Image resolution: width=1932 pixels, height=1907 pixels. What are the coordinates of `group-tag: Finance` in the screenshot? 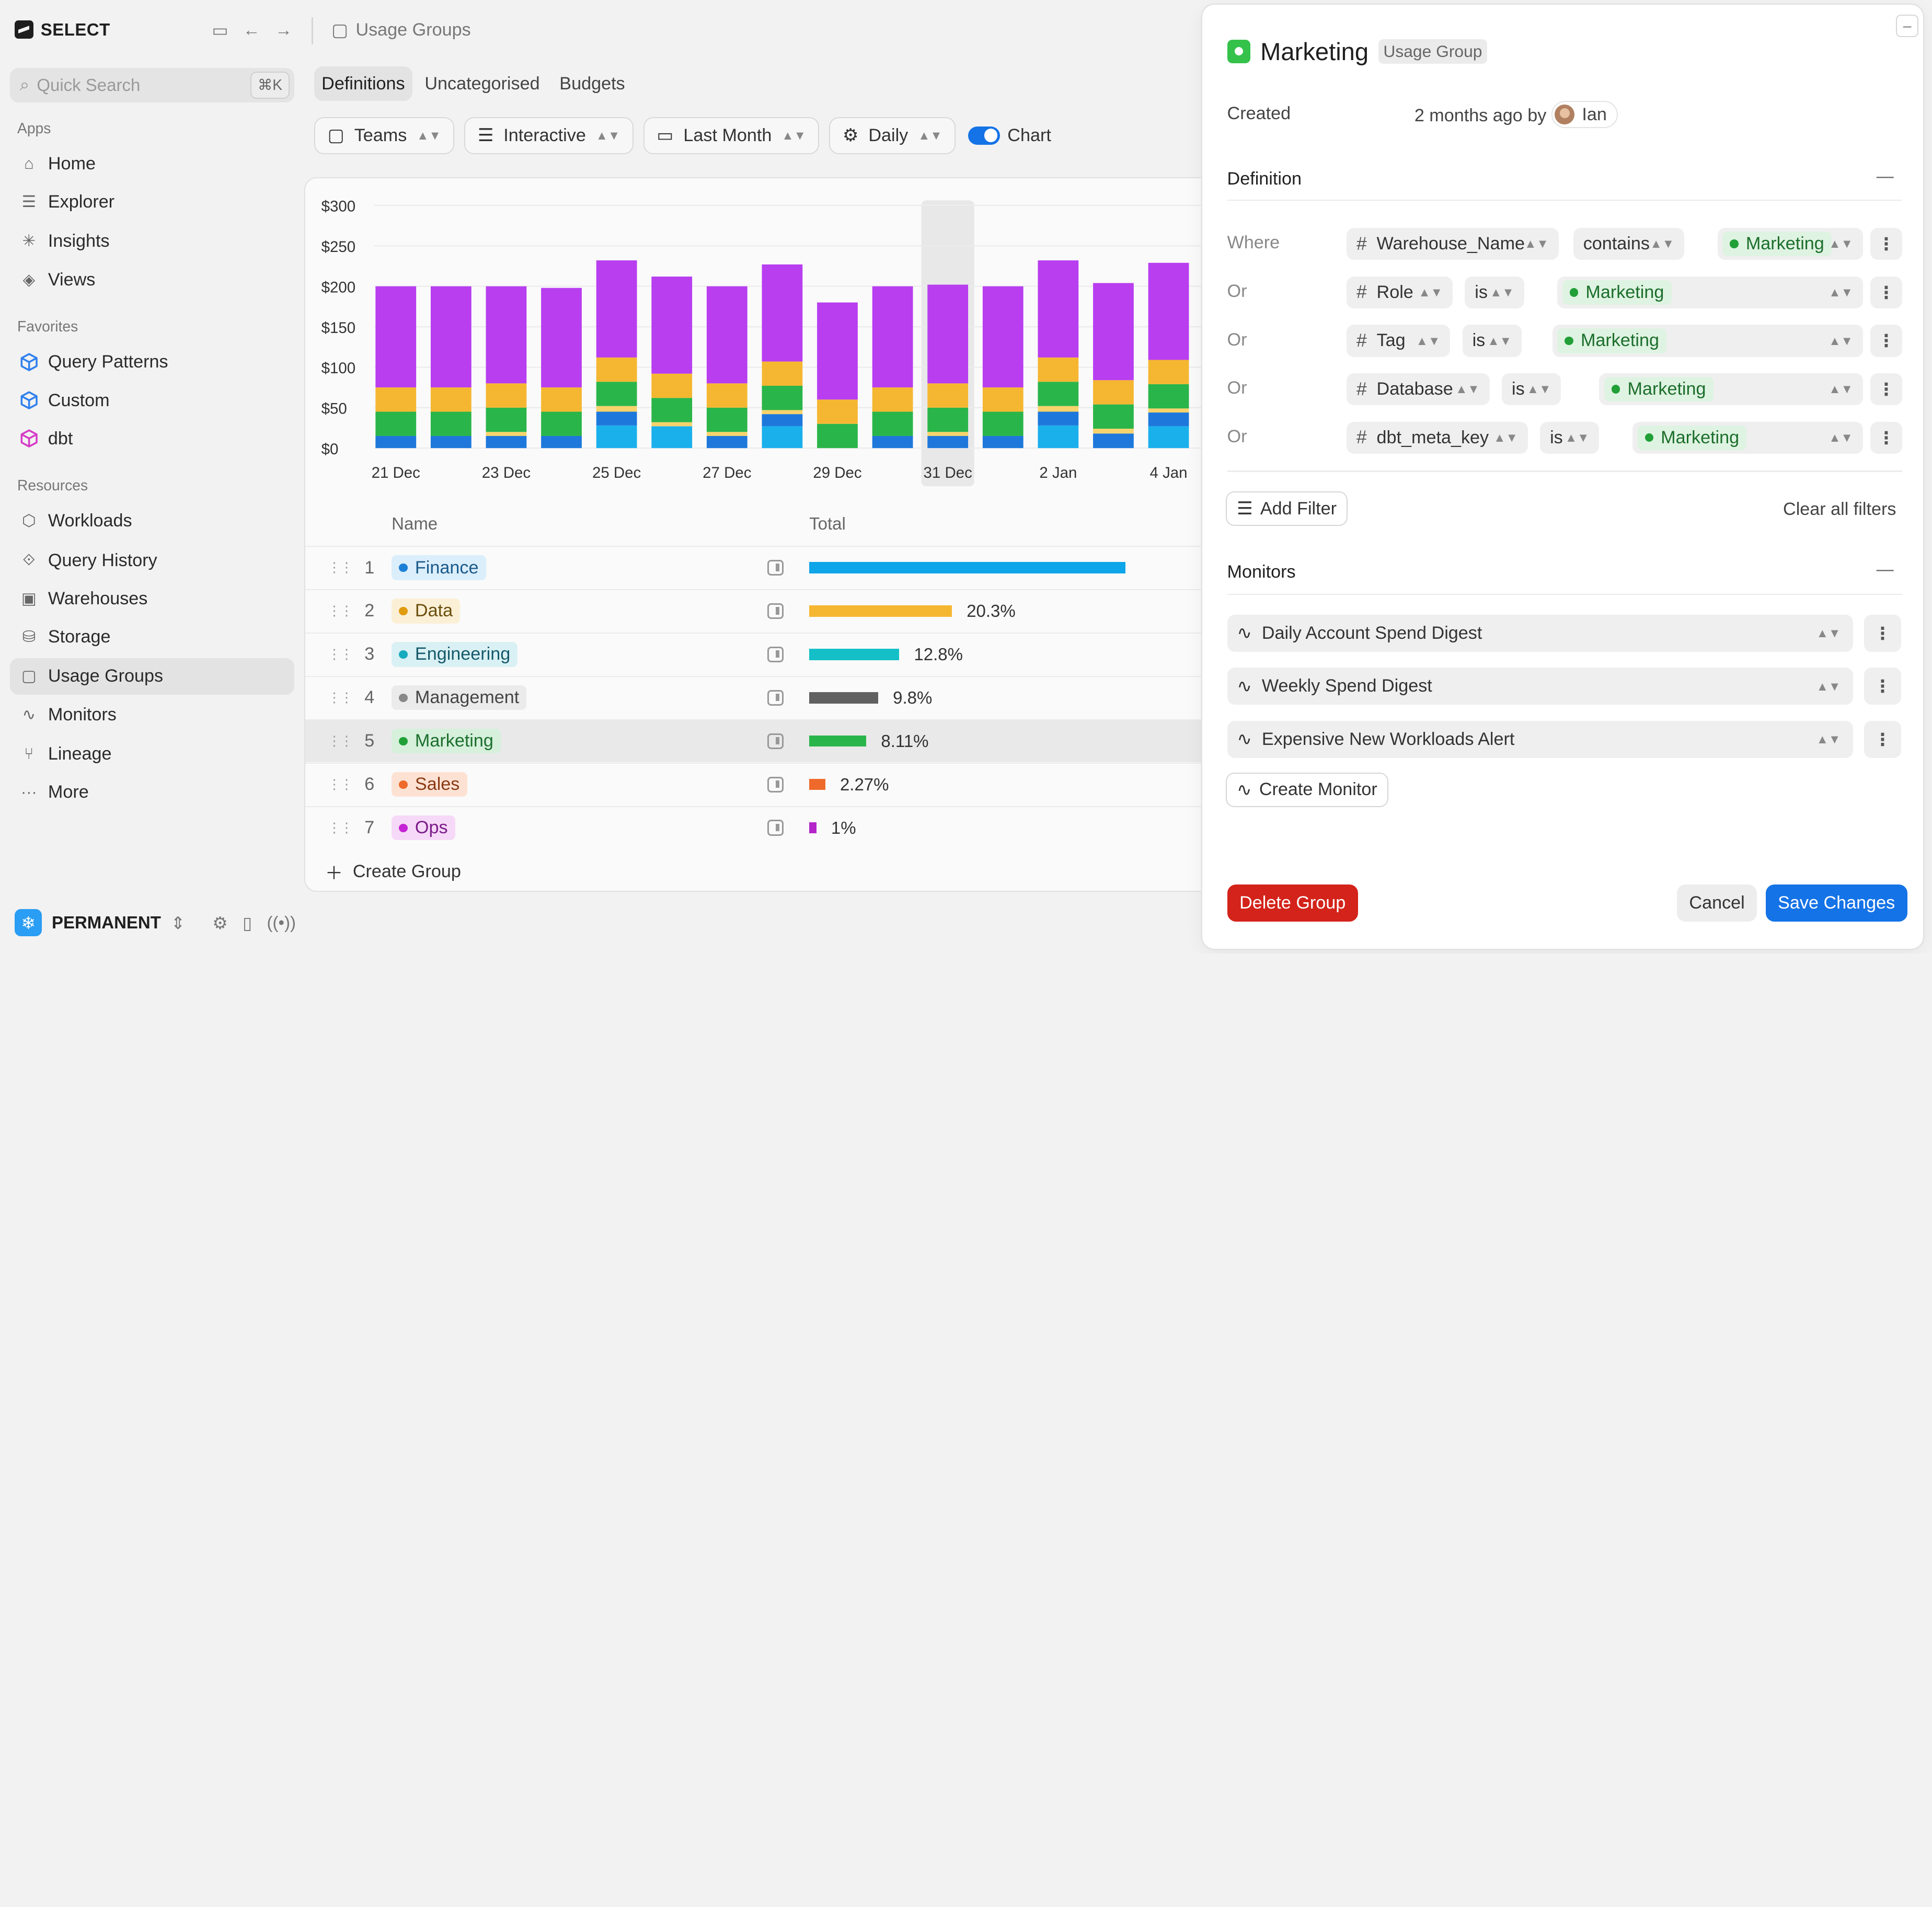 It's located at (439, 567).